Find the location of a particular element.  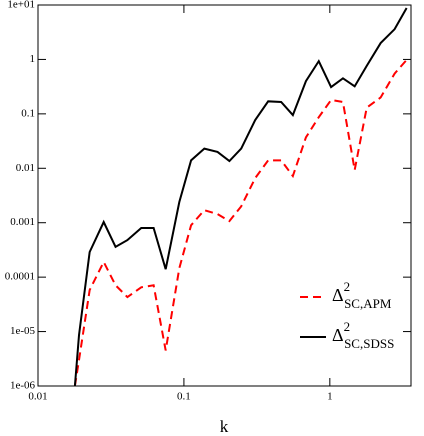

y-tick-label: 0.1 is located at coordinates (28, 113).